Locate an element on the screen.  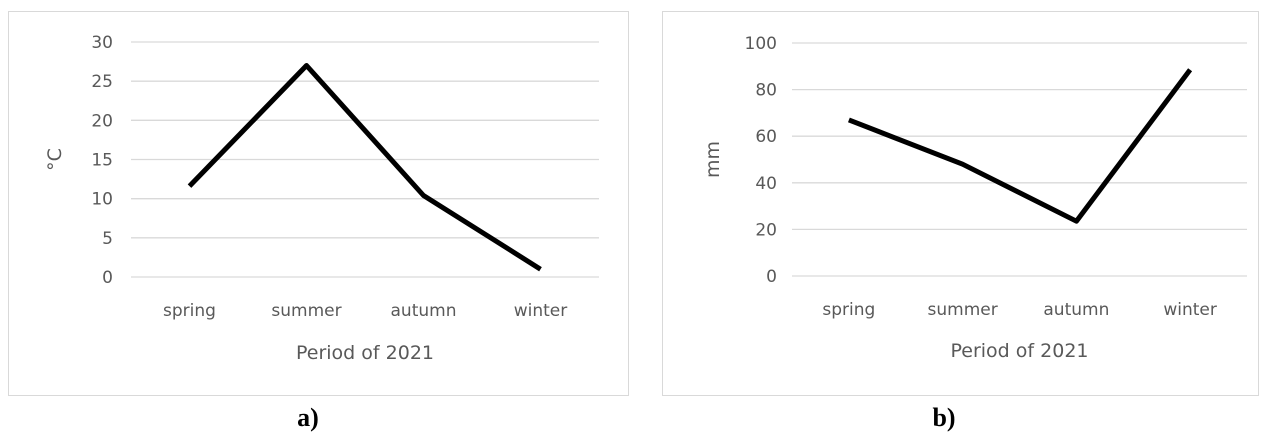
chart-b-y-tick-label: 80 is located at coordinates (766, 91).